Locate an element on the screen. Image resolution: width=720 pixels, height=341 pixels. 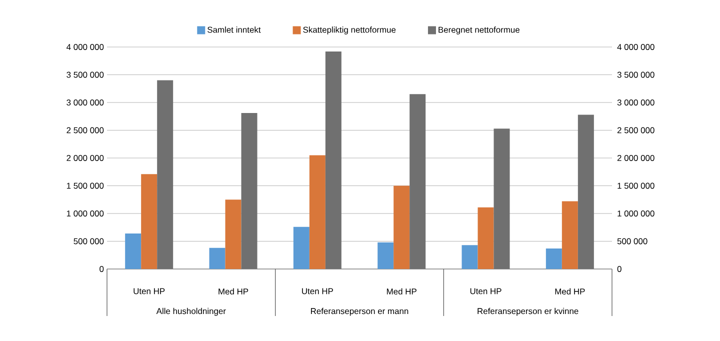
text: Referanseperson er kvinne is located at coordinates (528, 312).